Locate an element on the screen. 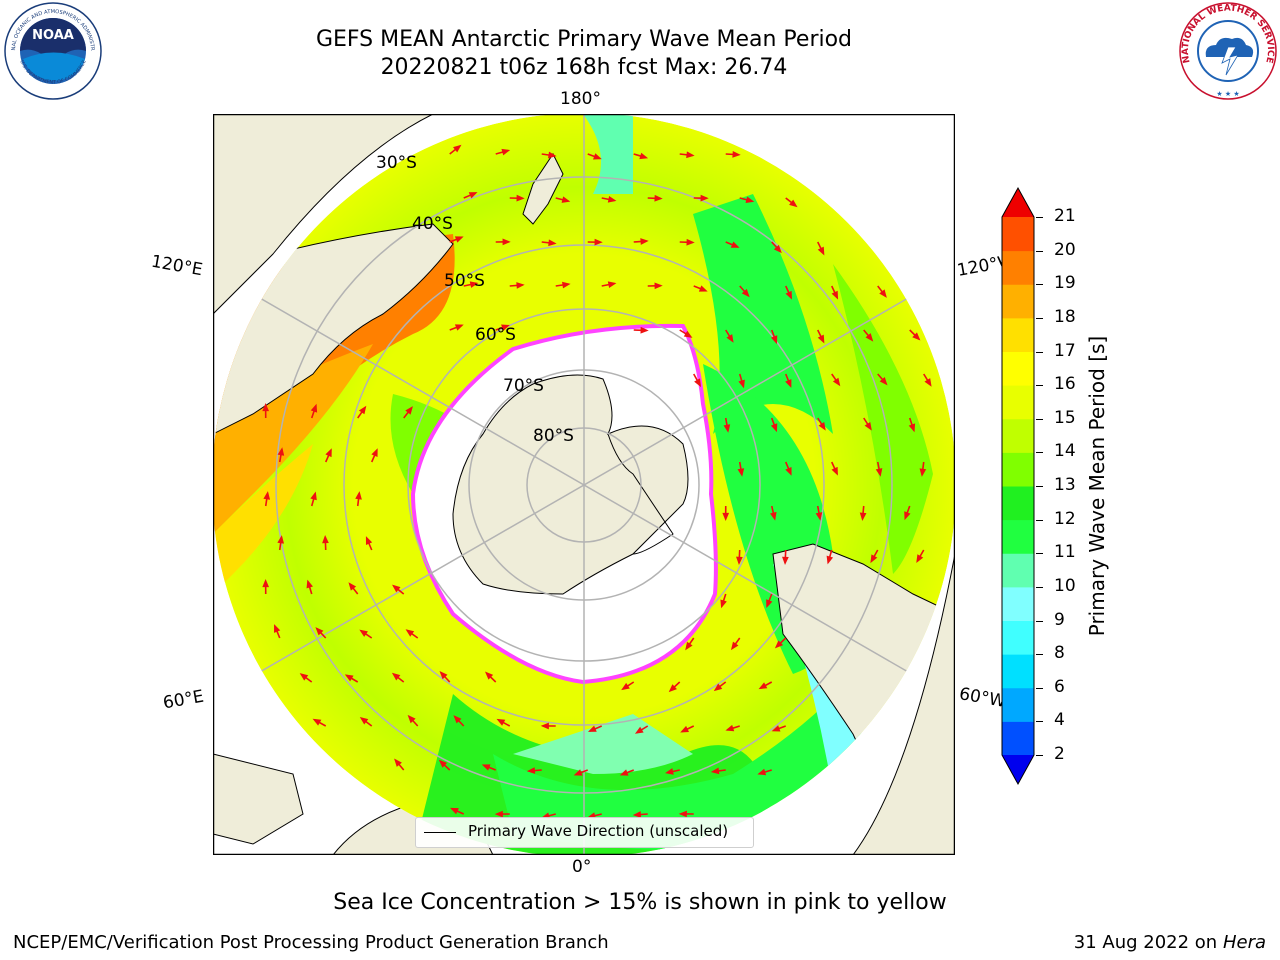  patch-teal-south is located at coordinates (603, 744).